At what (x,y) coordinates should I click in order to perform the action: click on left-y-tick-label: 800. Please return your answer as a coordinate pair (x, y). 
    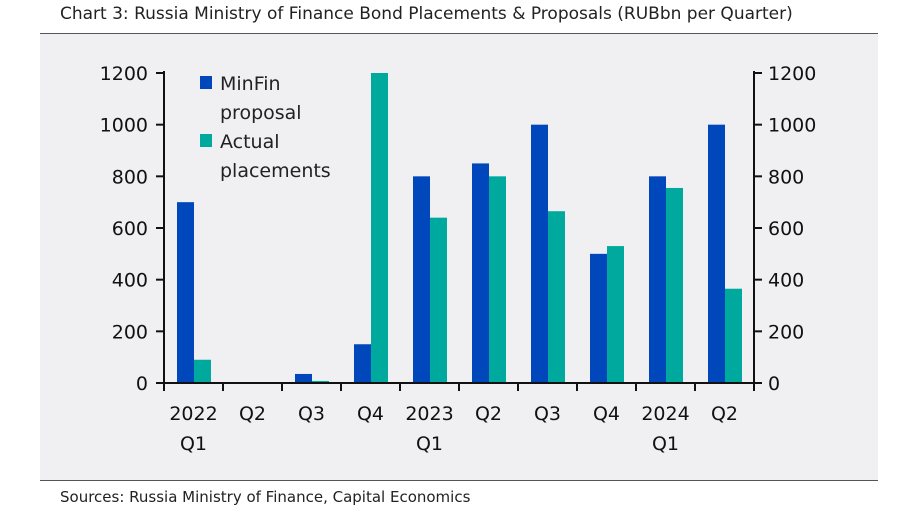
    Looking at the image, I should click on (130, 177).